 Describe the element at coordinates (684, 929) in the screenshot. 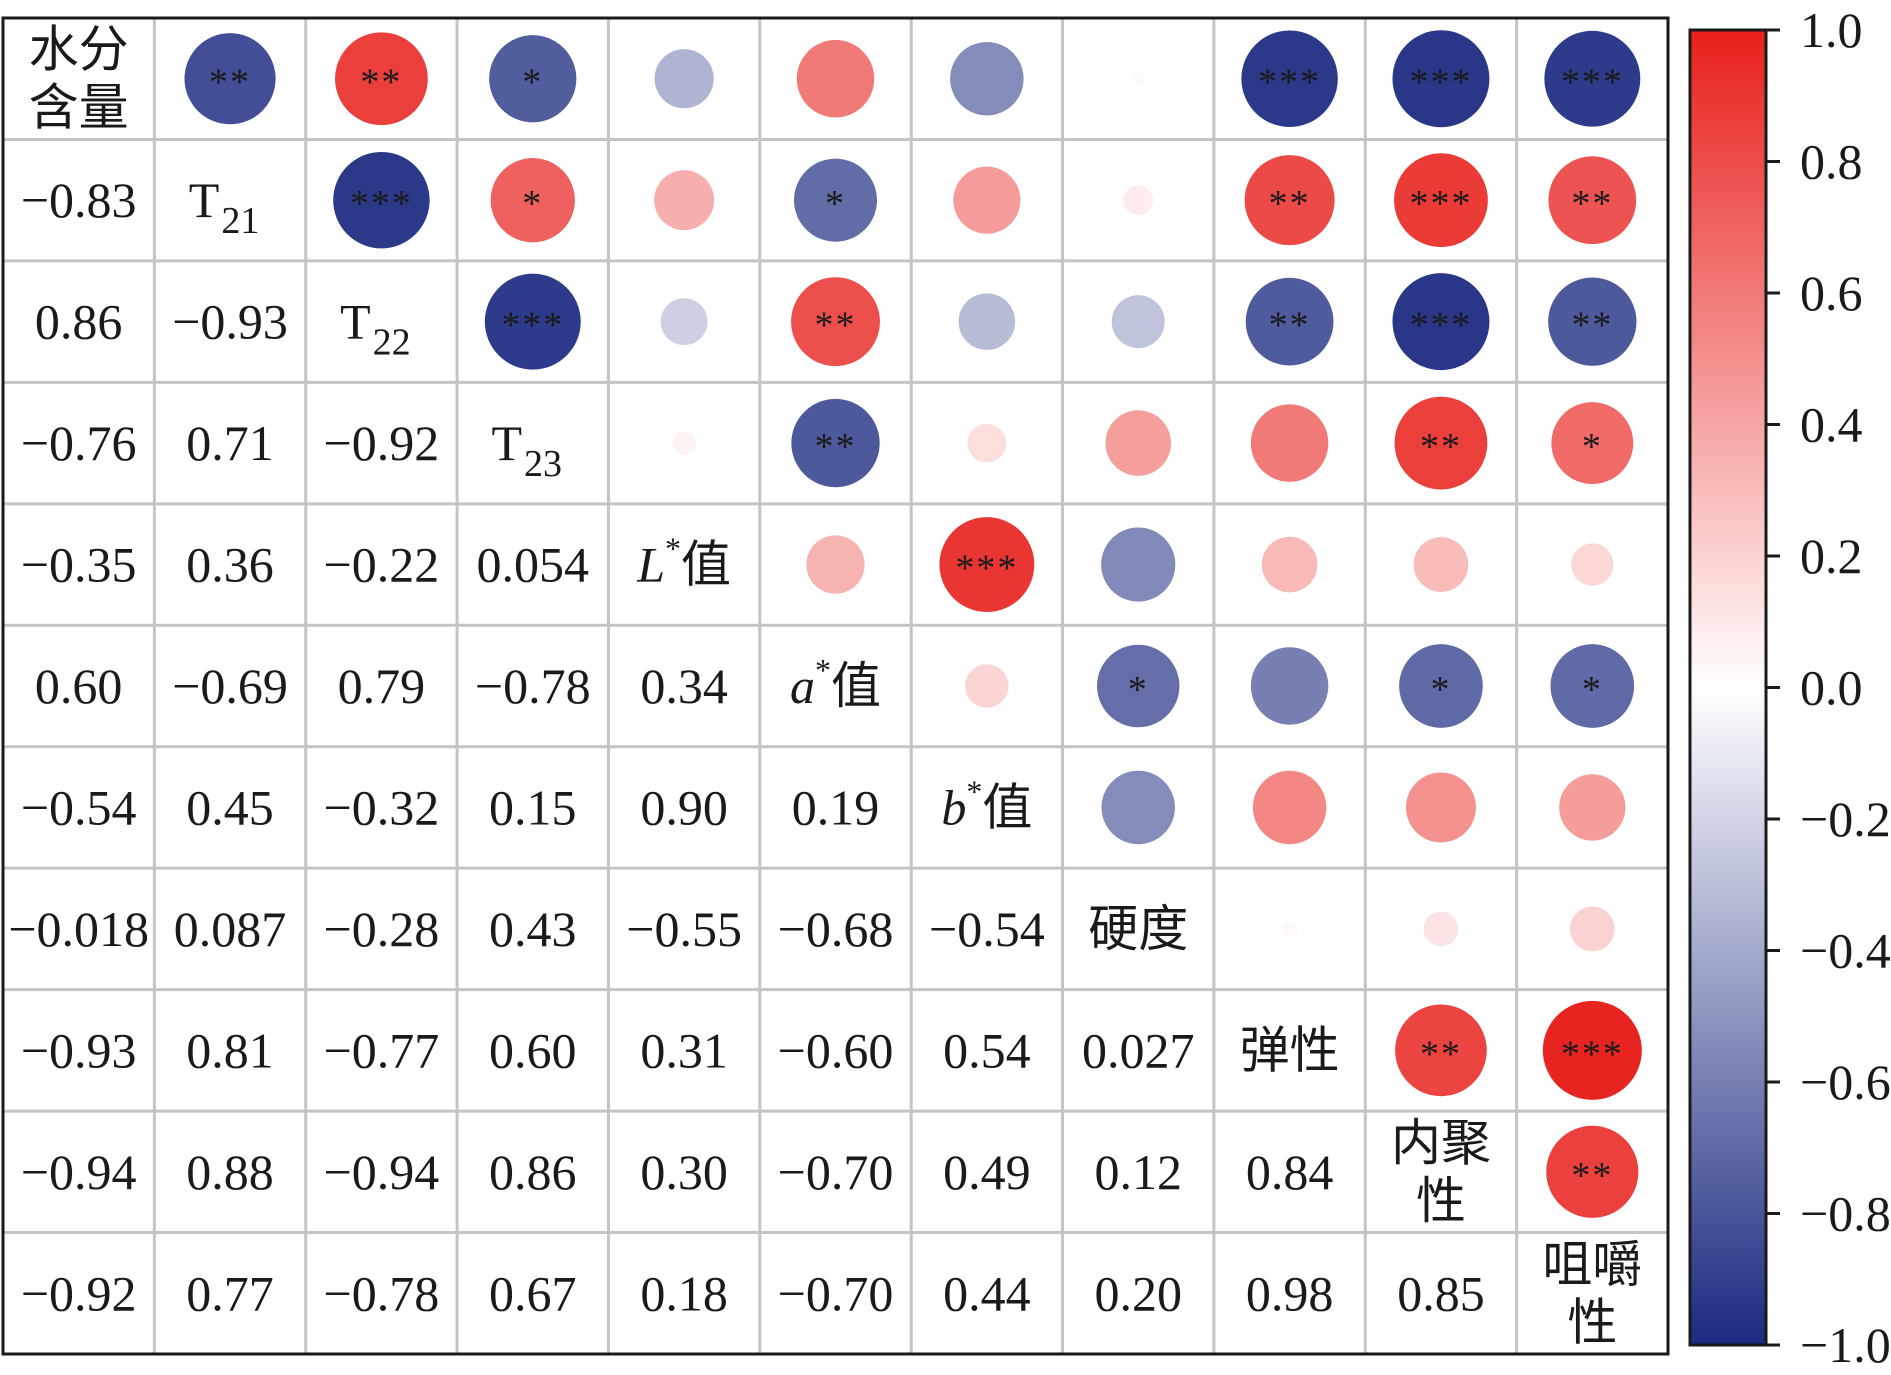

I see `correlation-value: −0.55` at that location.